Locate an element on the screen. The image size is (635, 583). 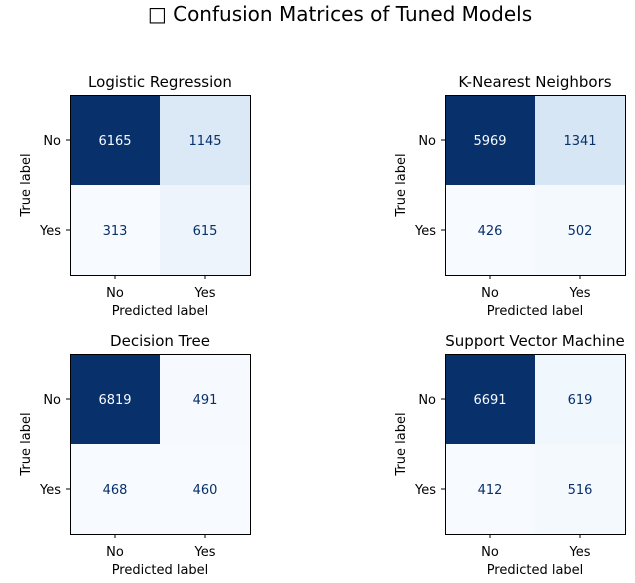
cell-value-label: 468 is located at coordinates (115, 490).